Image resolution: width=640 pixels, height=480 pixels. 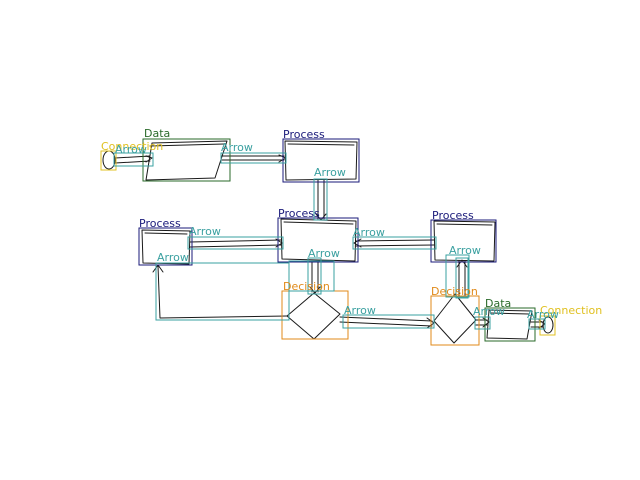 What do you see at coordinates (237, 147) in the screenshot?
I see `arrow-label-2: Arrow` at bounding box center [237, 147].